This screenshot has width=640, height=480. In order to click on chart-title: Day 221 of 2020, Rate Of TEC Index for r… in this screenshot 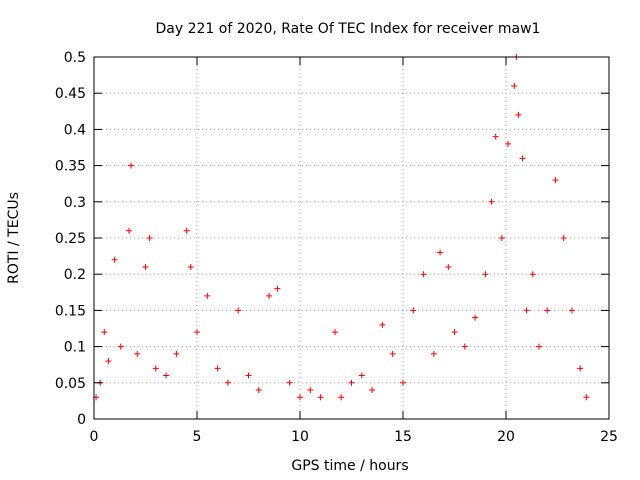, I will do `click(348, 29)`.